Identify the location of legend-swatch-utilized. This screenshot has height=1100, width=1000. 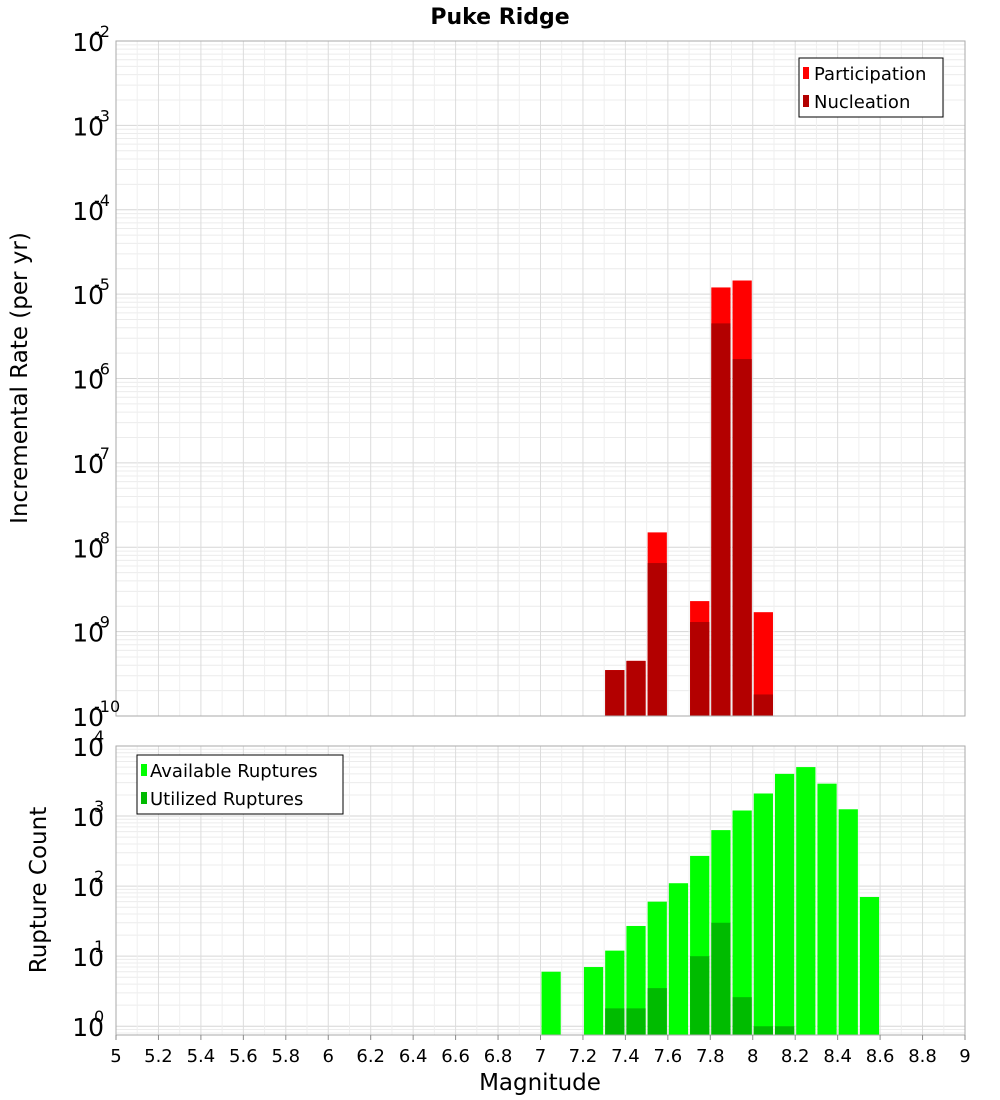
(144, 798).